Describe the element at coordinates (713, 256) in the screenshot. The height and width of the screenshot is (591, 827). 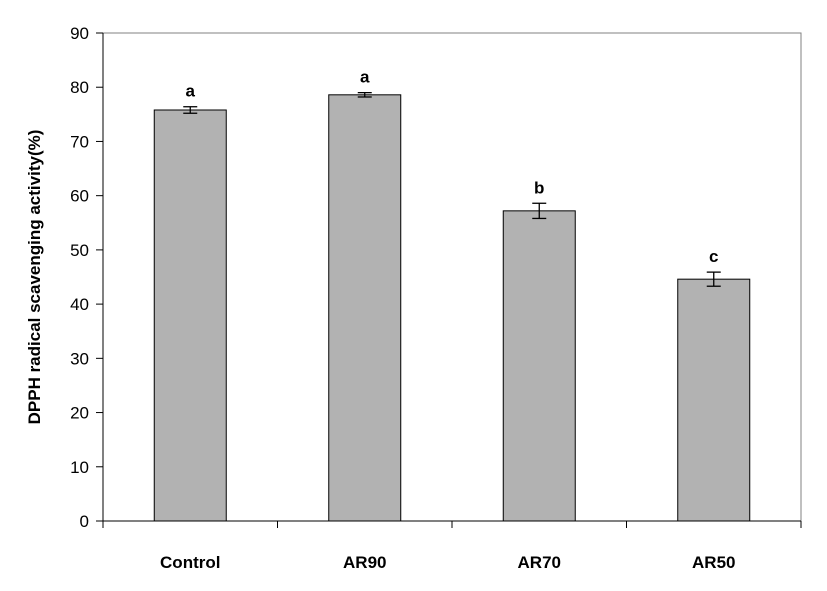
I see `significance-label-ar50: c` at that location.